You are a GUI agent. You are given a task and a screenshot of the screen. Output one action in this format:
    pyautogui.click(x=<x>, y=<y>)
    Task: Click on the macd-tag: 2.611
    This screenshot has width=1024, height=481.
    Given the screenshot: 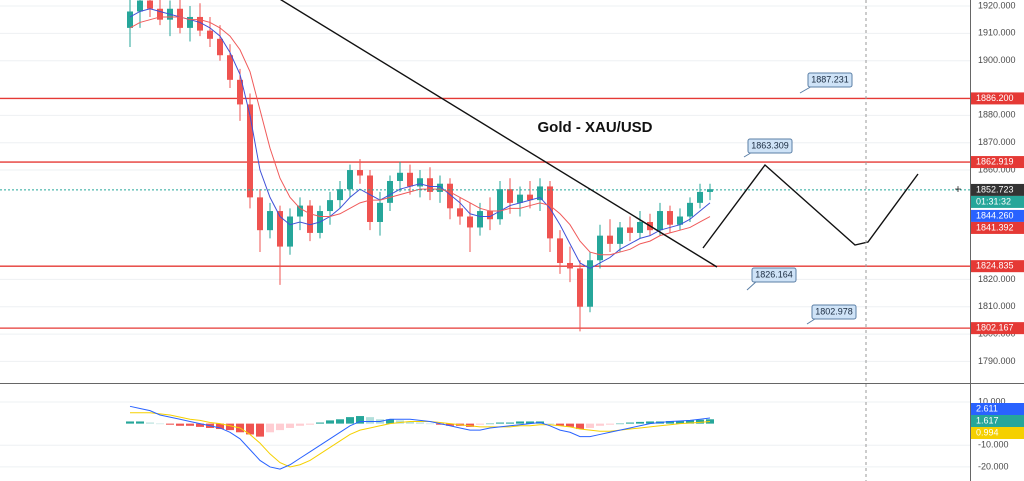 What is the action you would take?
    pyautogui.click(x=987, y=408)
    